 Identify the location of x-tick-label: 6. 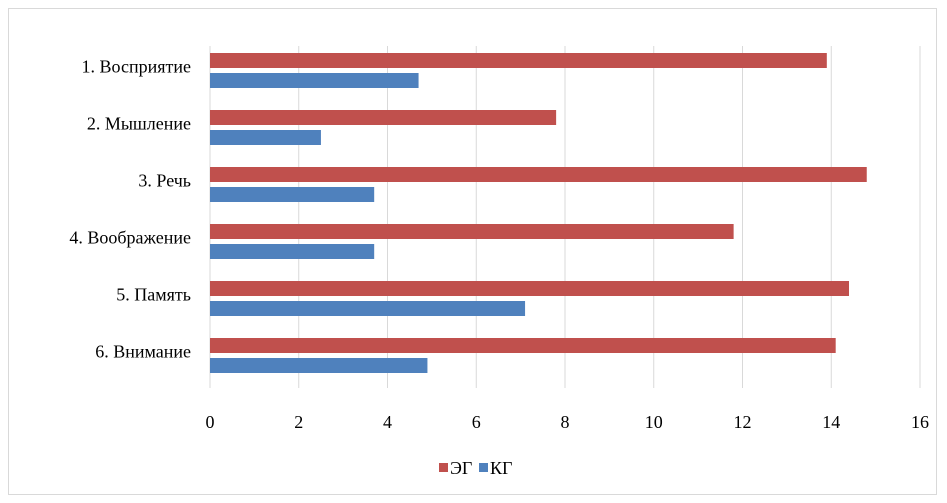
(476, 422).